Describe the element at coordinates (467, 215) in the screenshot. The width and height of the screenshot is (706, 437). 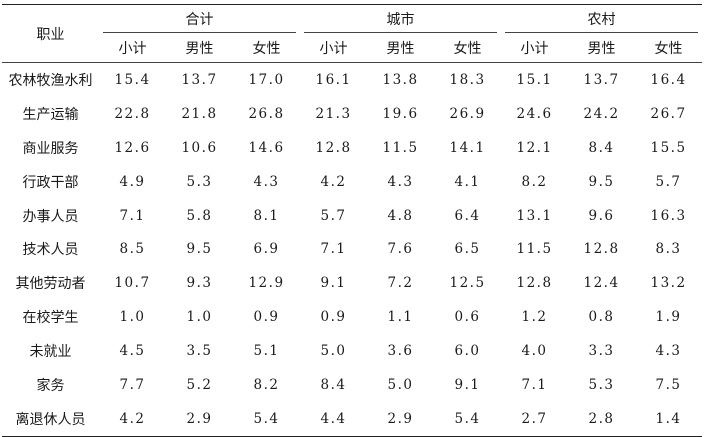
I see `table-cell: 6.4` at that location.